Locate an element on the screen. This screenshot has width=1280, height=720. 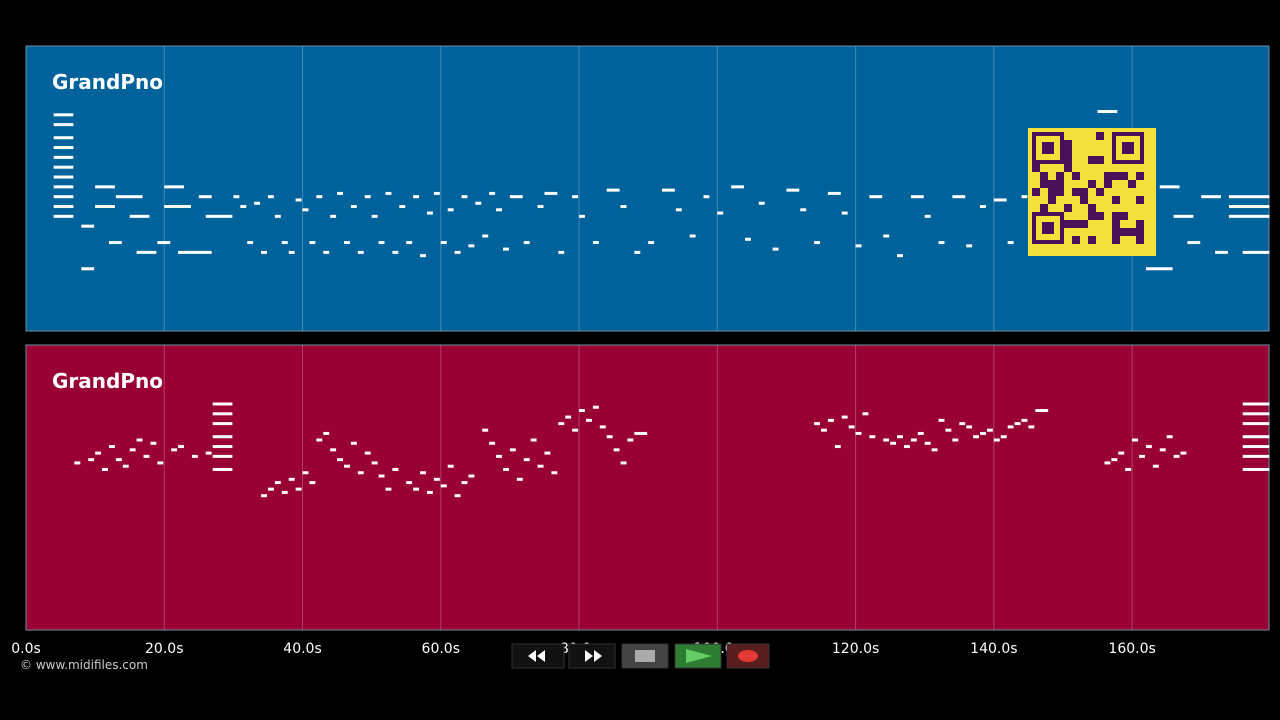
qr-code is located at coordinates (1092, 192).